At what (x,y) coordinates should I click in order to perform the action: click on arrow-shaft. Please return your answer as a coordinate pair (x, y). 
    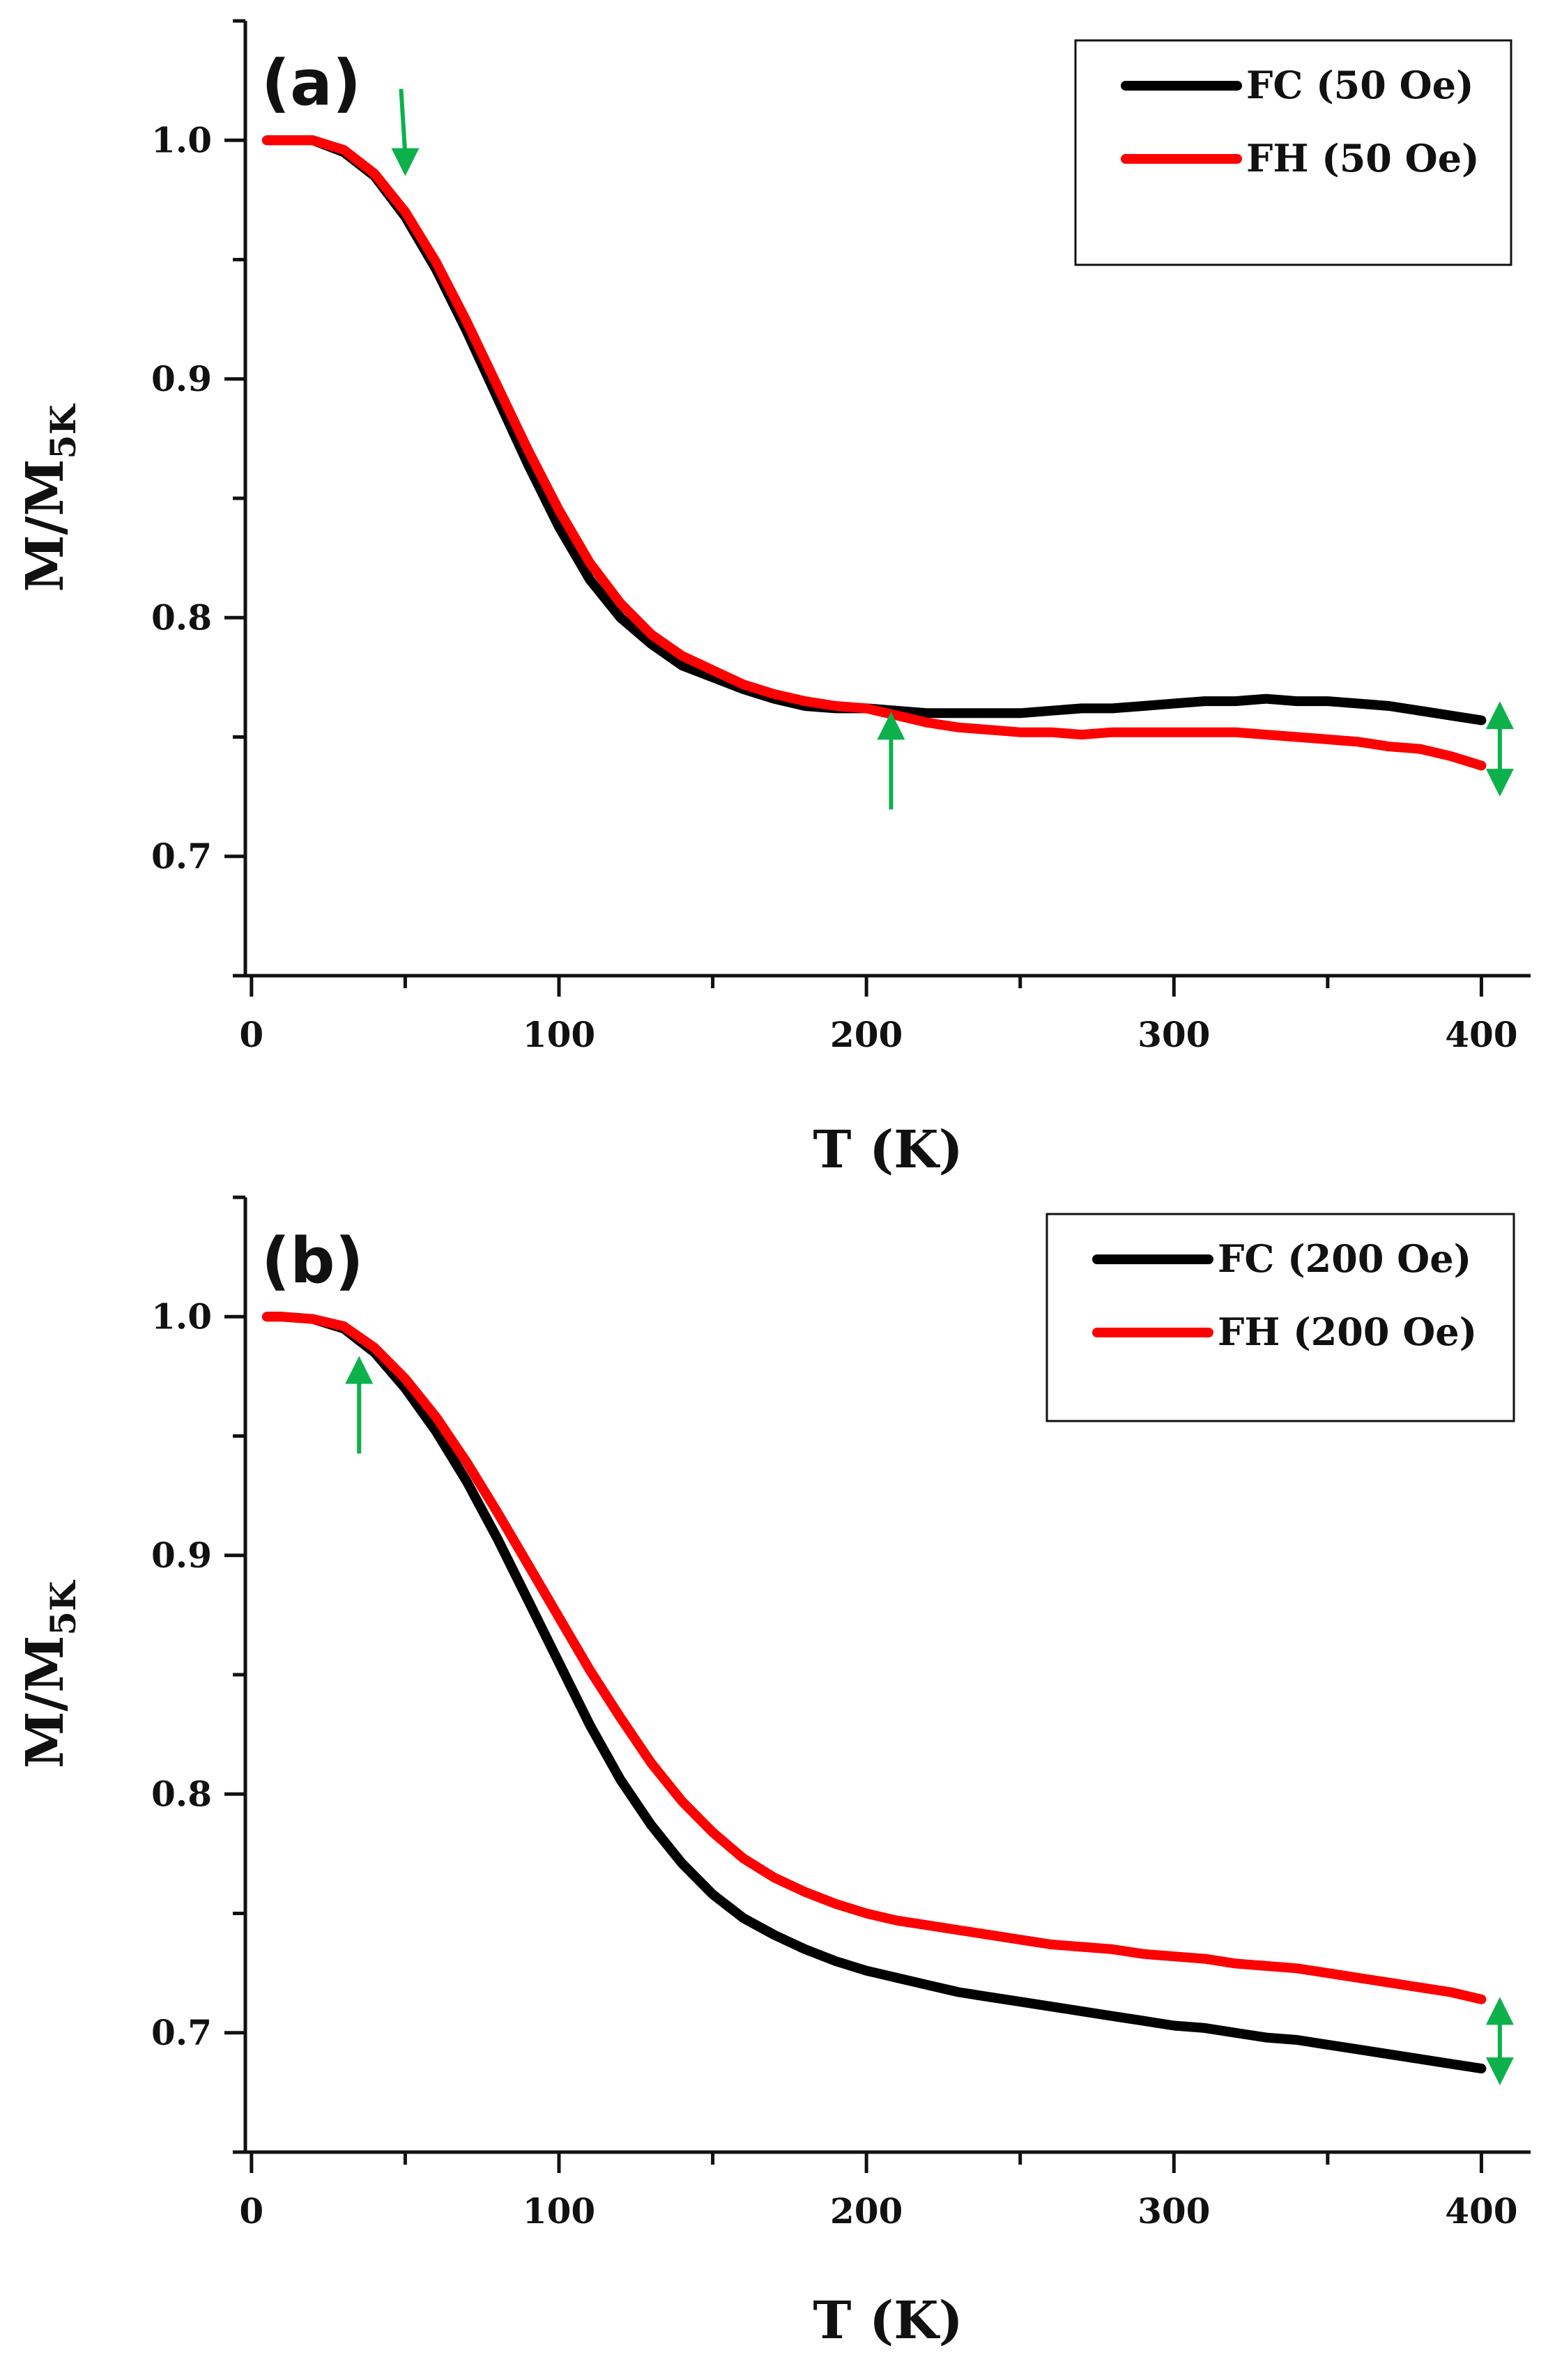
    Looking at the image, I should click on (404, 122).